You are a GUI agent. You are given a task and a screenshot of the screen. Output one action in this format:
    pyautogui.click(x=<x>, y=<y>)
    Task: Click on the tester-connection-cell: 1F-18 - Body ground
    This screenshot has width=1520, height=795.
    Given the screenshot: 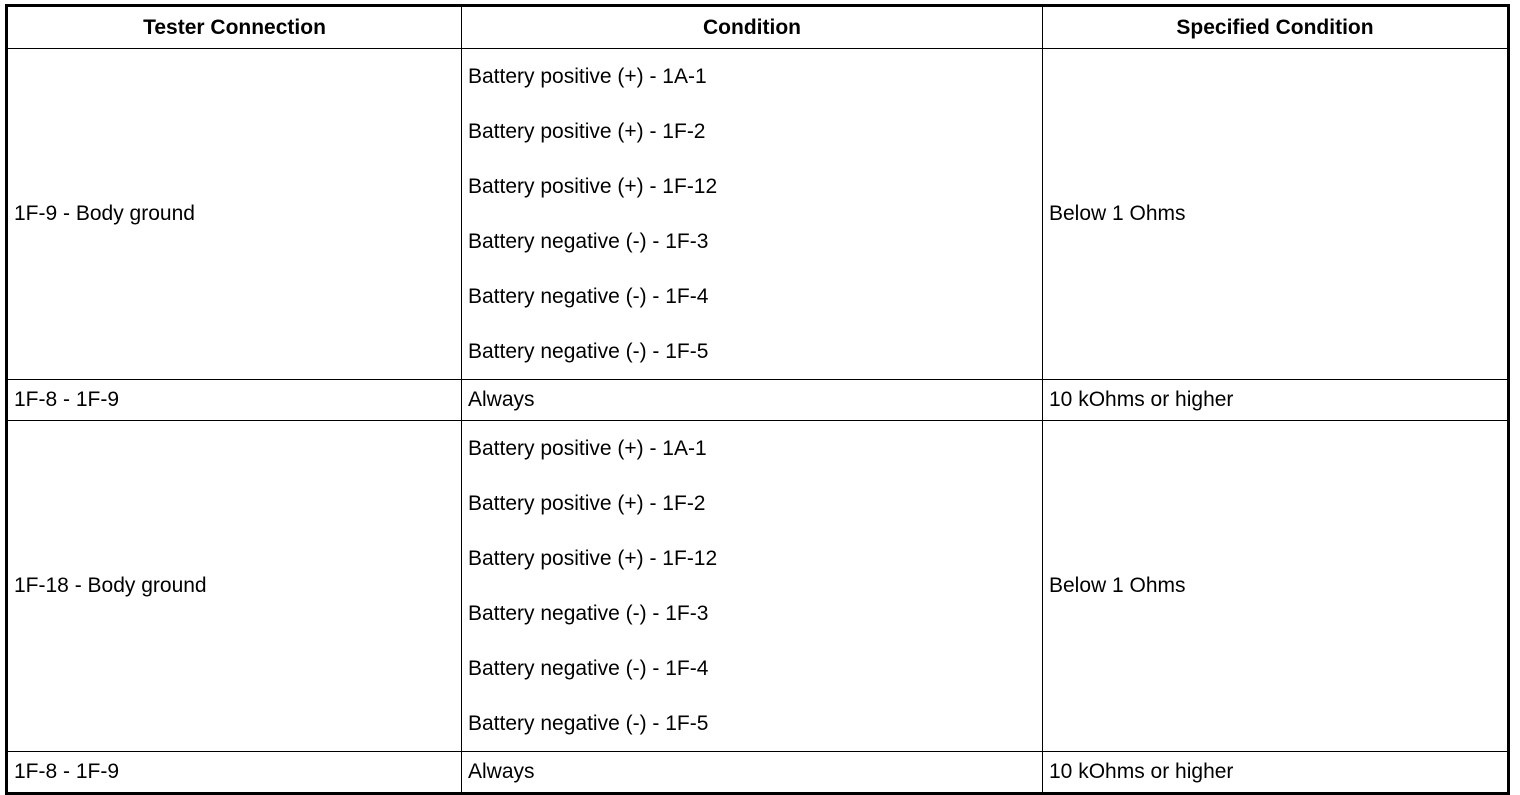 What is the action you would take?
    pyautogui.click(x=234, y=586)
    